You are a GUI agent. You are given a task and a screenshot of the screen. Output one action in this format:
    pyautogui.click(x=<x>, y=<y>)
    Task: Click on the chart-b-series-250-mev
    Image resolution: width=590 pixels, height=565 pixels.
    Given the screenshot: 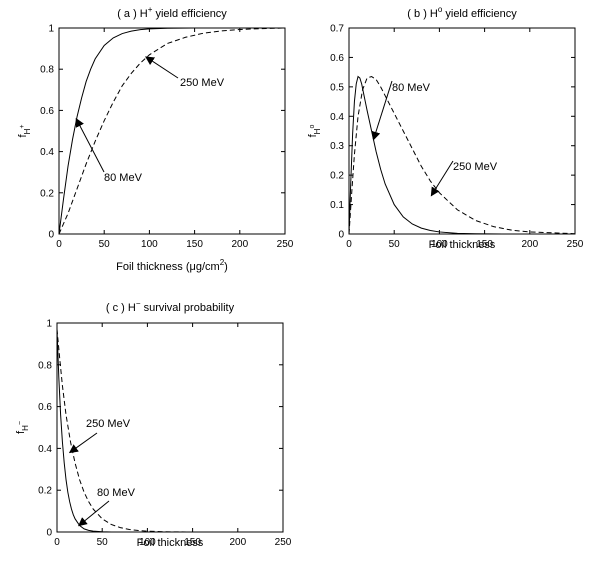 What is the action you would take?
    pyautogui.click(x=462, y=155)
    